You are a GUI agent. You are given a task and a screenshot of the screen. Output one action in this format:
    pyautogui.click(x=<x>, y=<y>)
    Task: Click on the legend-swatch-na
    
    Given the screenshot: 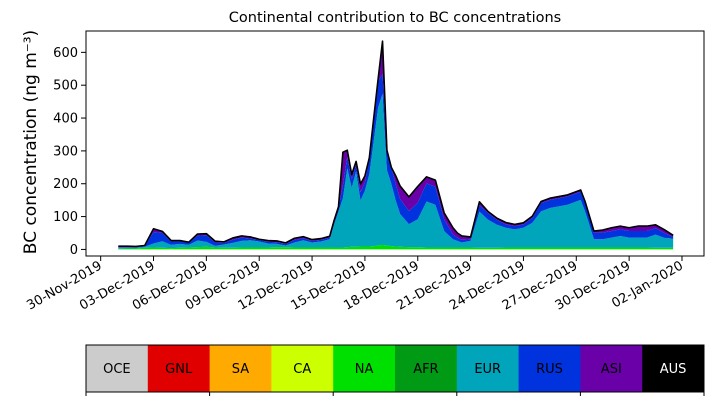 What is the action you would take?
    pyautogui.click(x=364, y=368)
    